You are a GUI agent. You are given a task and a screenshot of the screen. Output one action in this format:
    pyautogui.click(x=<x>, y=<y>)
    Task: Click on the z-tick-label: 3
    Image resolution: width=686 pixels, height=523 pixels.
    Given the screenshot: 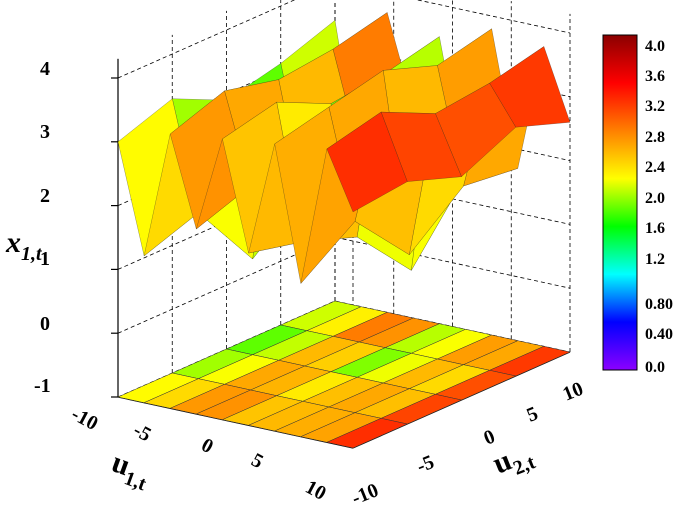 What is the action you would take?
    pyautogui.click(x=45, y=132)
    